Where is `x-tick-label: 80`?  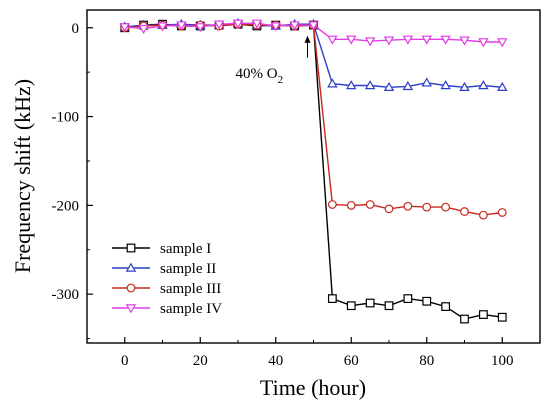
x-tick-label: 80 is located at coordinates (426, 361).